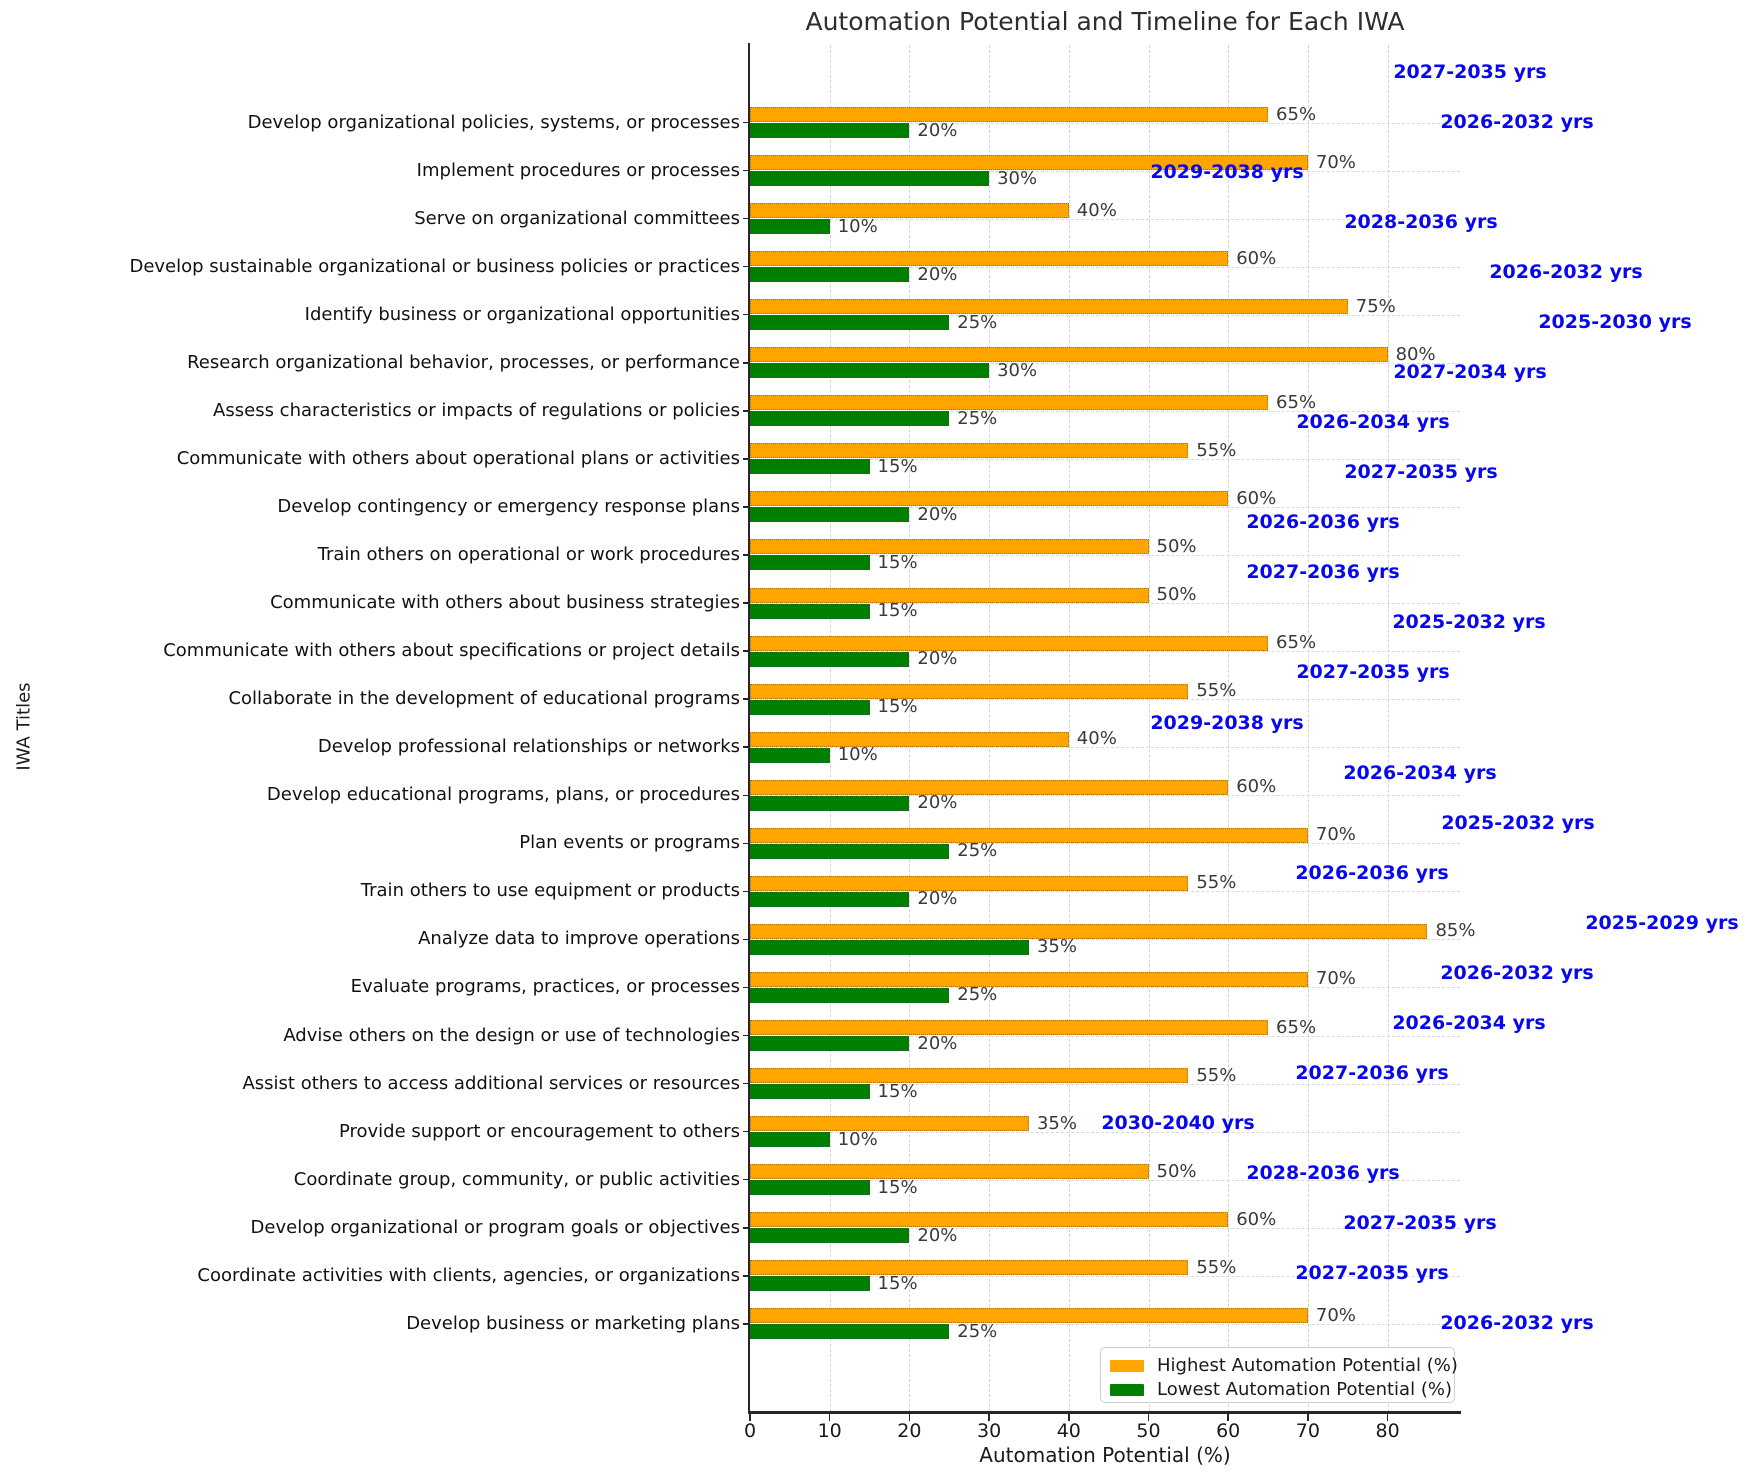 The image size is (1744, 1479). I want to click on timeline-annotation: 2025-2029 yrs, so click(1662, 922).